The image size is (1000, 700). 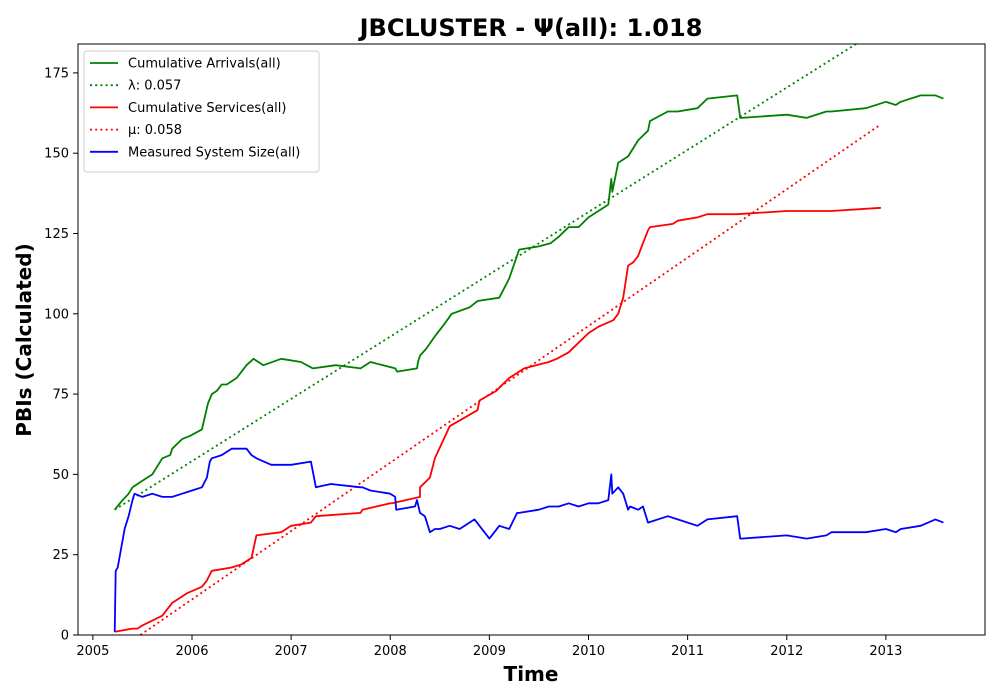 What do you see at coordinates (154, 86) in the screenshot?
I see `legend-entry: λ: 0.057` at bounding box center [154, 86].